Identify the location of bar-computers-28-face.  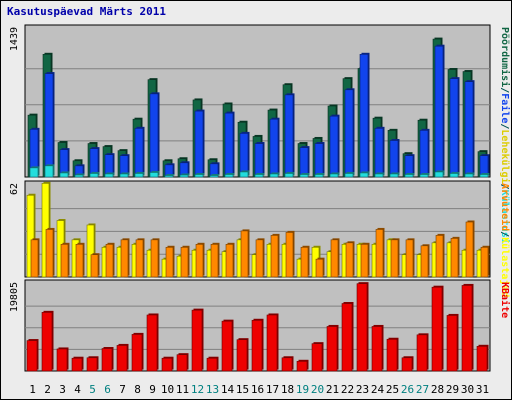
(439, 256).